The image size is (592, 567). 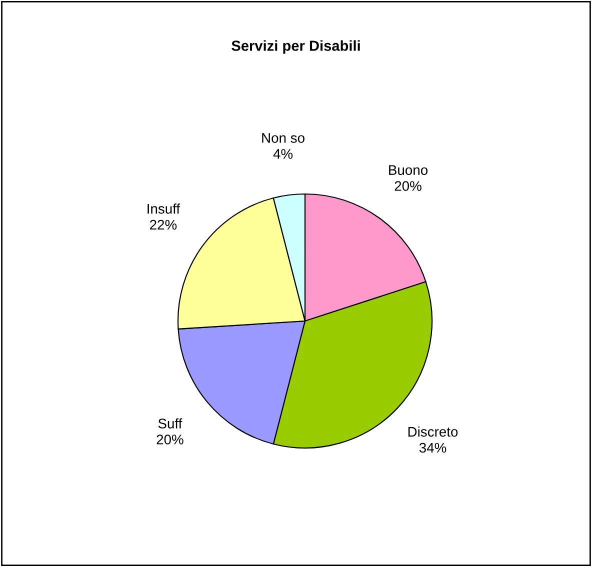 What do you see at coordinates (164, 209) in the screenshot?
I see `slice-label: Insuff` at bounding box center [164, 209].